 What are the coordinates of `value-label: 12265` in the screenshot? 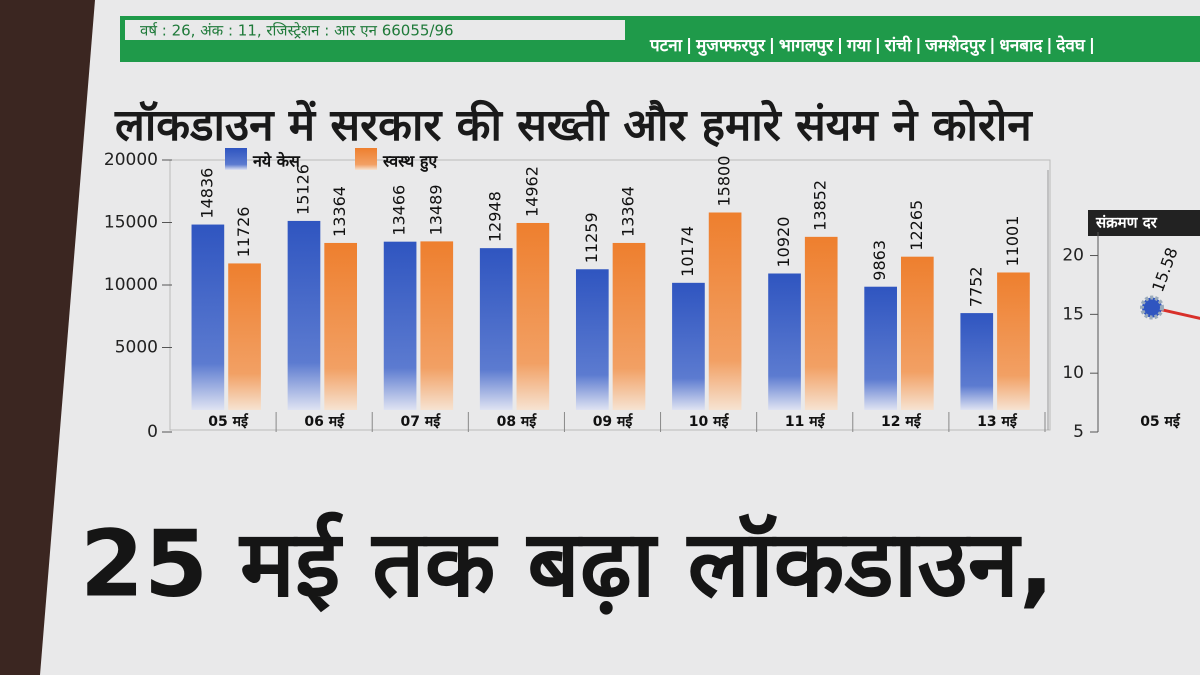 It's located at (916, 225).